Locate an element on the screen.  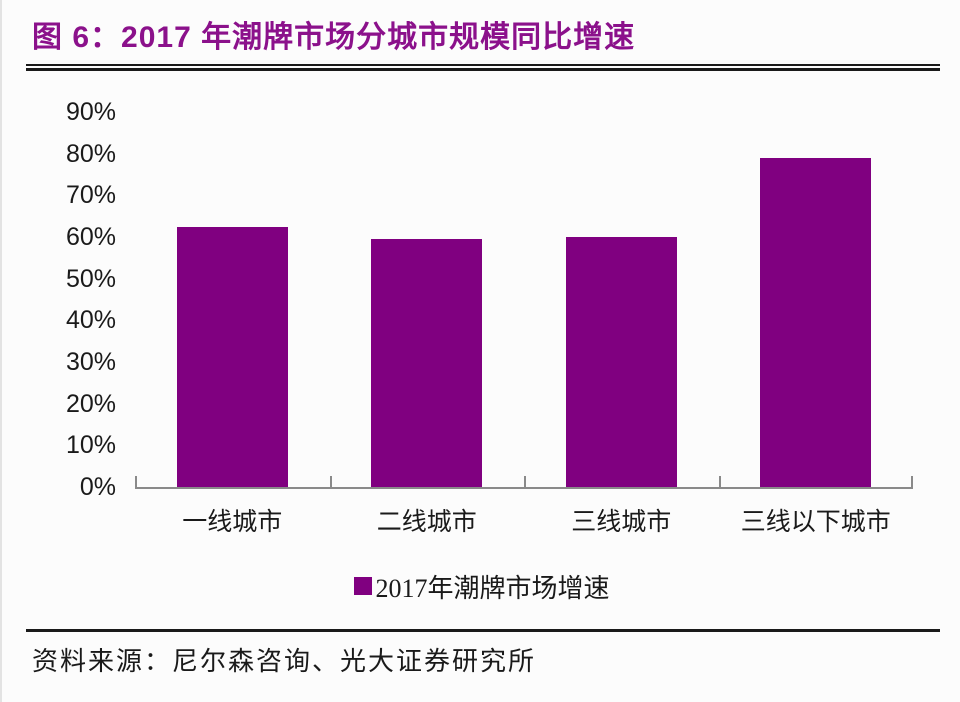
y-axis-label: 60% is located at coordinates (90, 237).